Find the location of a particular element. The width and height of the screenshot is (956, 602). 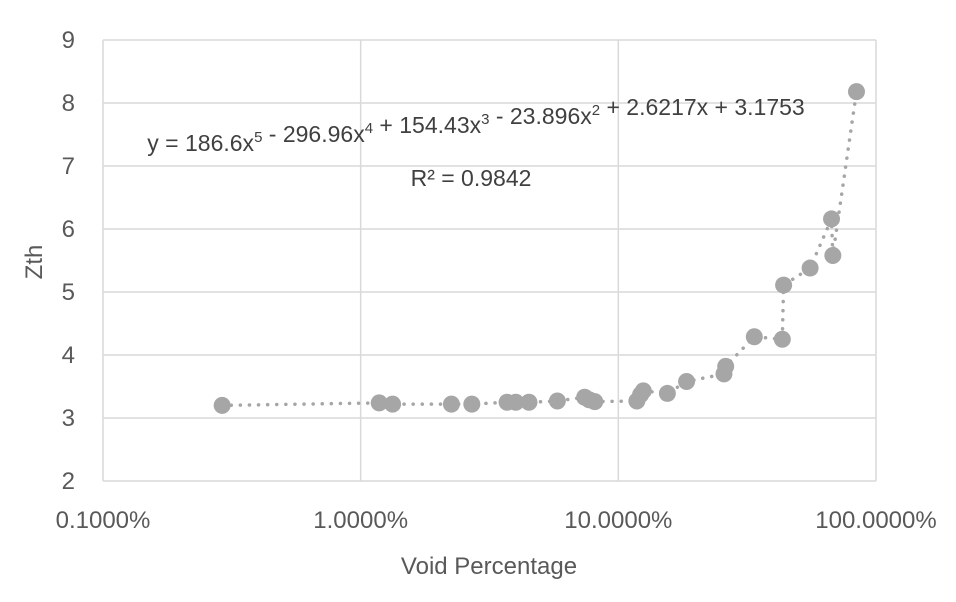

equation-exponent: 3 is located at coordinates (485, 119).